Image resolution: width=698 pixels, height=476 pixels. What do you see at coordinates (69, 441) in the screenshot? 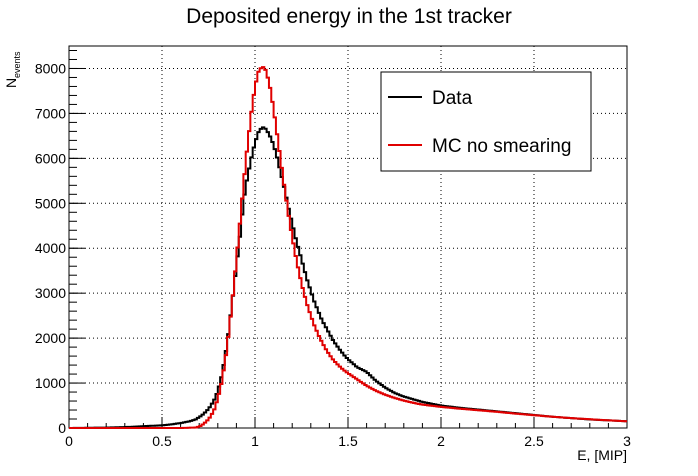
I see `x-tick-label: 0` at bounding box center [69, 441].